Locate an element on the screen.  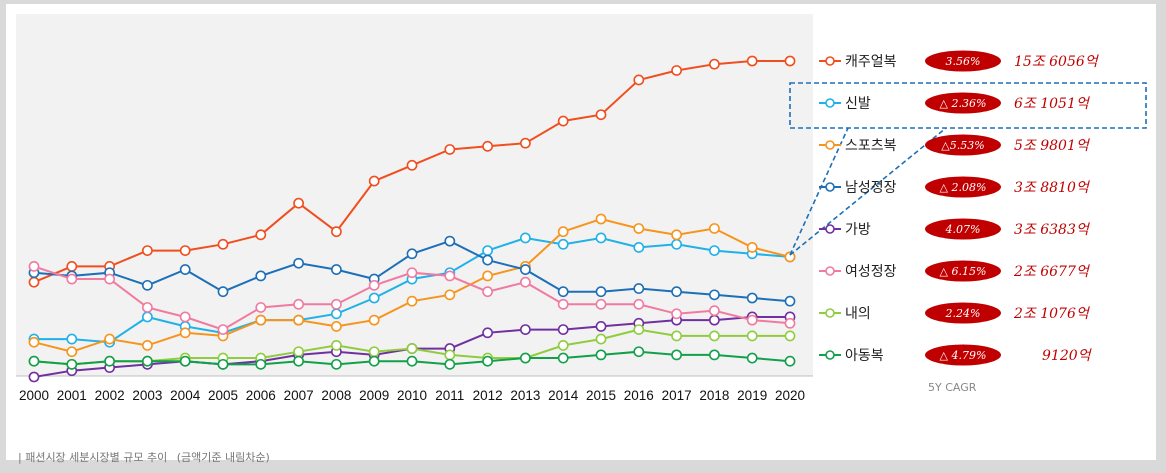
x-tick-label: 2000 is located at coordinates (34, 395).